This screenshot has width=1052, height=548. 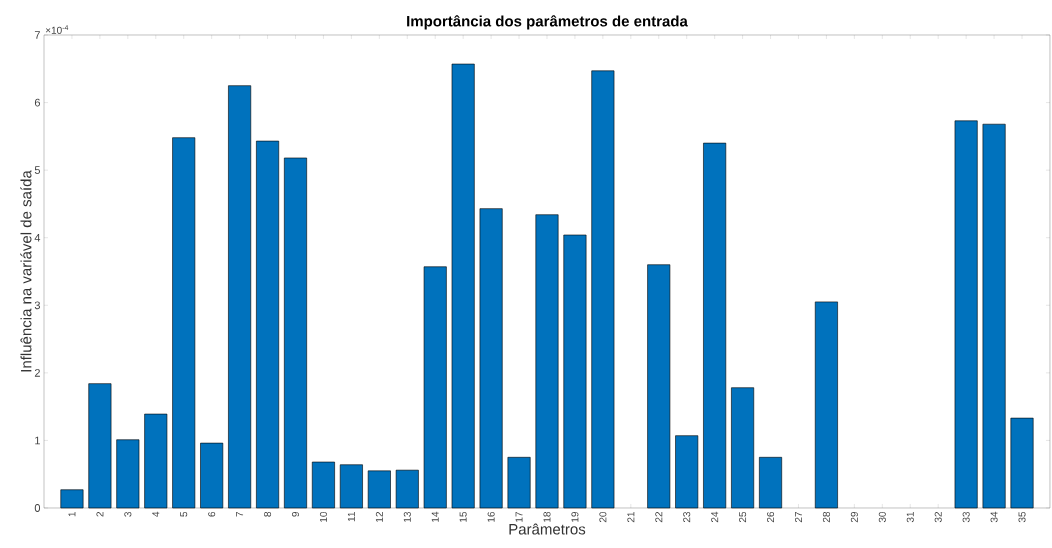 I want to click on x-tick-label: 33, so click(x=966, y=517).